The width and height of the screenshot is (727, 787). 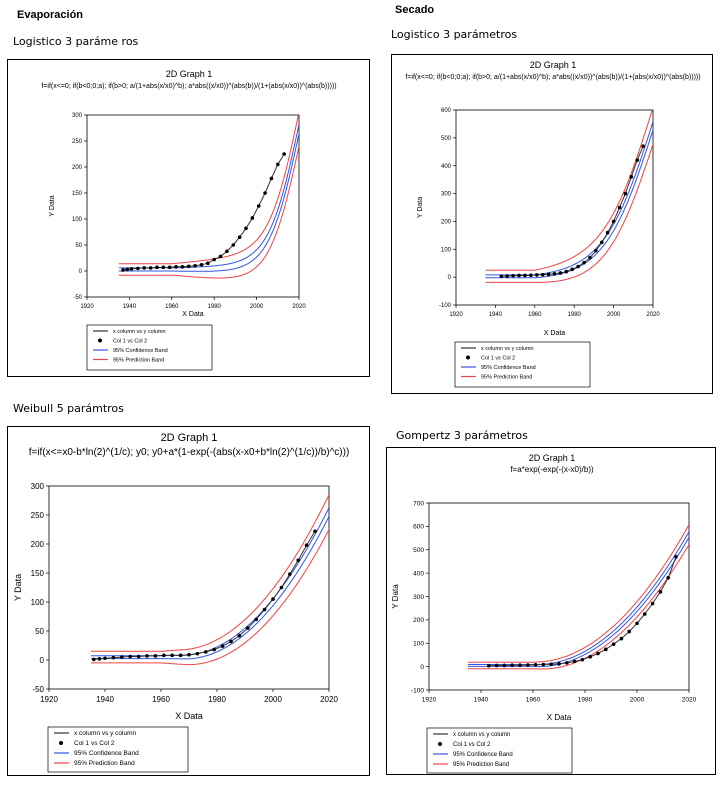 I want to click on plot-area, so click(x=569, y=196).